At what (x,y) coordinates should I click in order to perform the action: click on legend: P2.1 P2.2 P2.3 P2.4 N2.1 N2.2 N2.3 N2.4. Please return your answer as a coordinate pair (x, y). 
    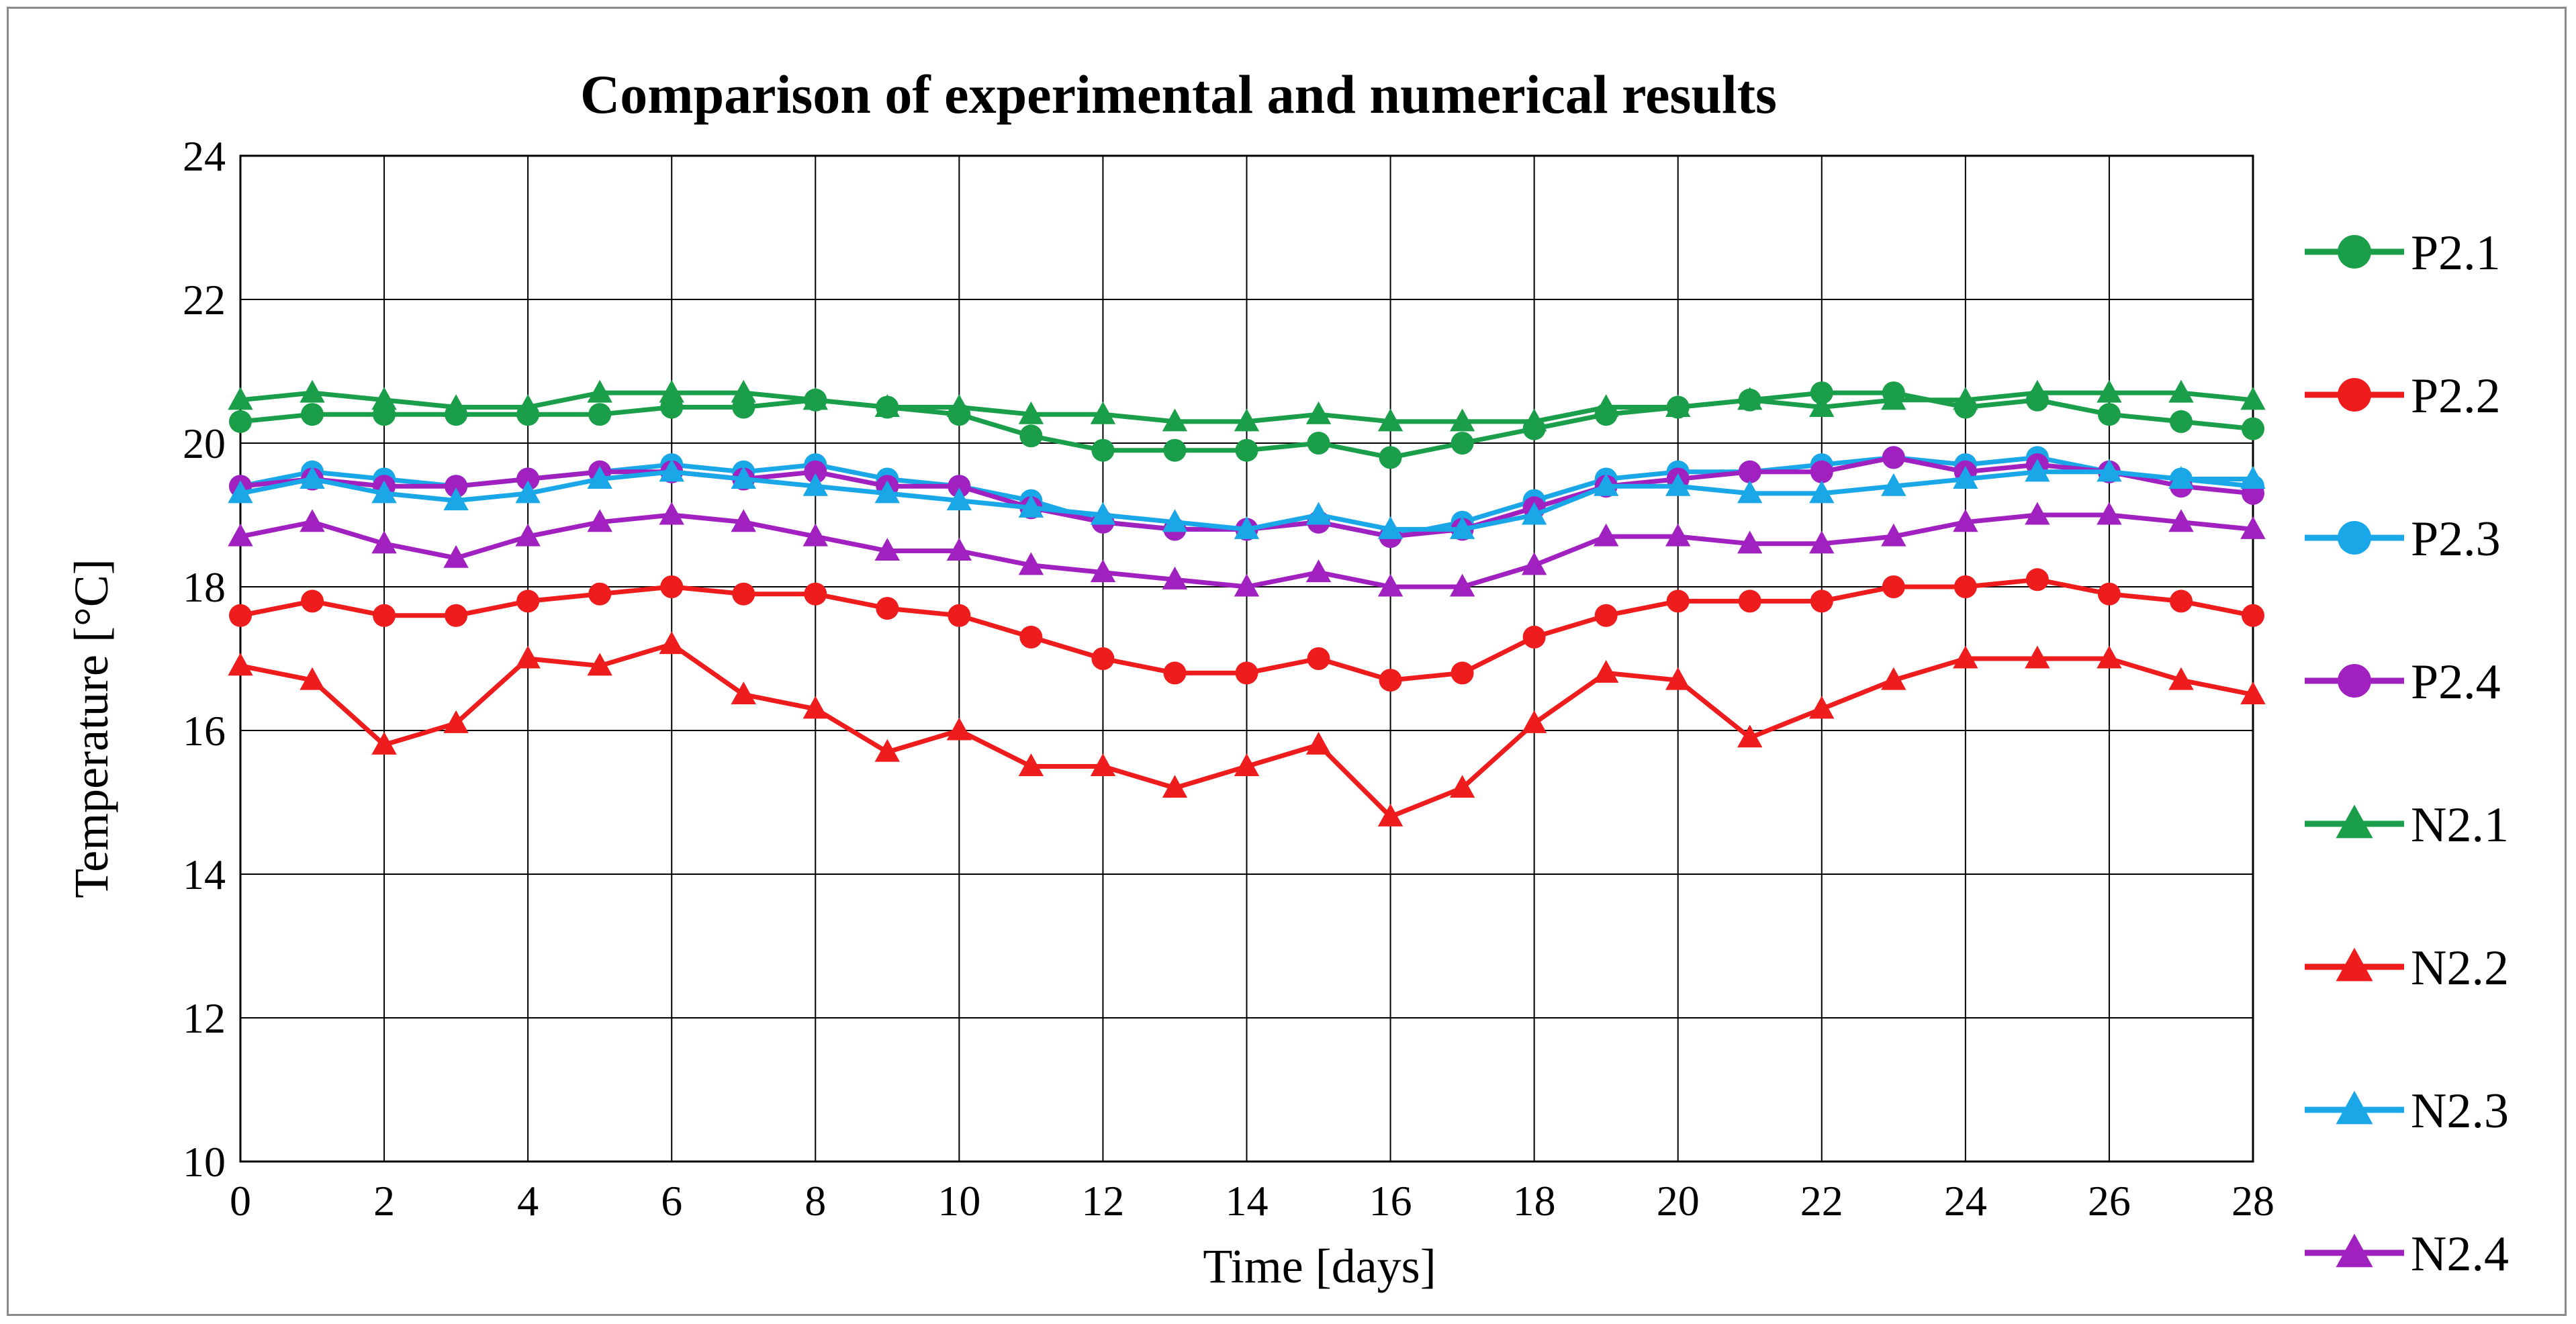
    Looking at the image, I should click on (2407, 754).